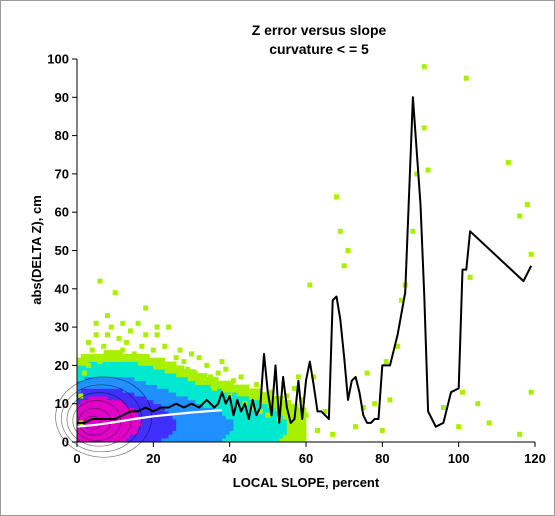  Describe the element at coordinates (76, 458) in the screenshot. I see `x-tick-label: 0` at that location.